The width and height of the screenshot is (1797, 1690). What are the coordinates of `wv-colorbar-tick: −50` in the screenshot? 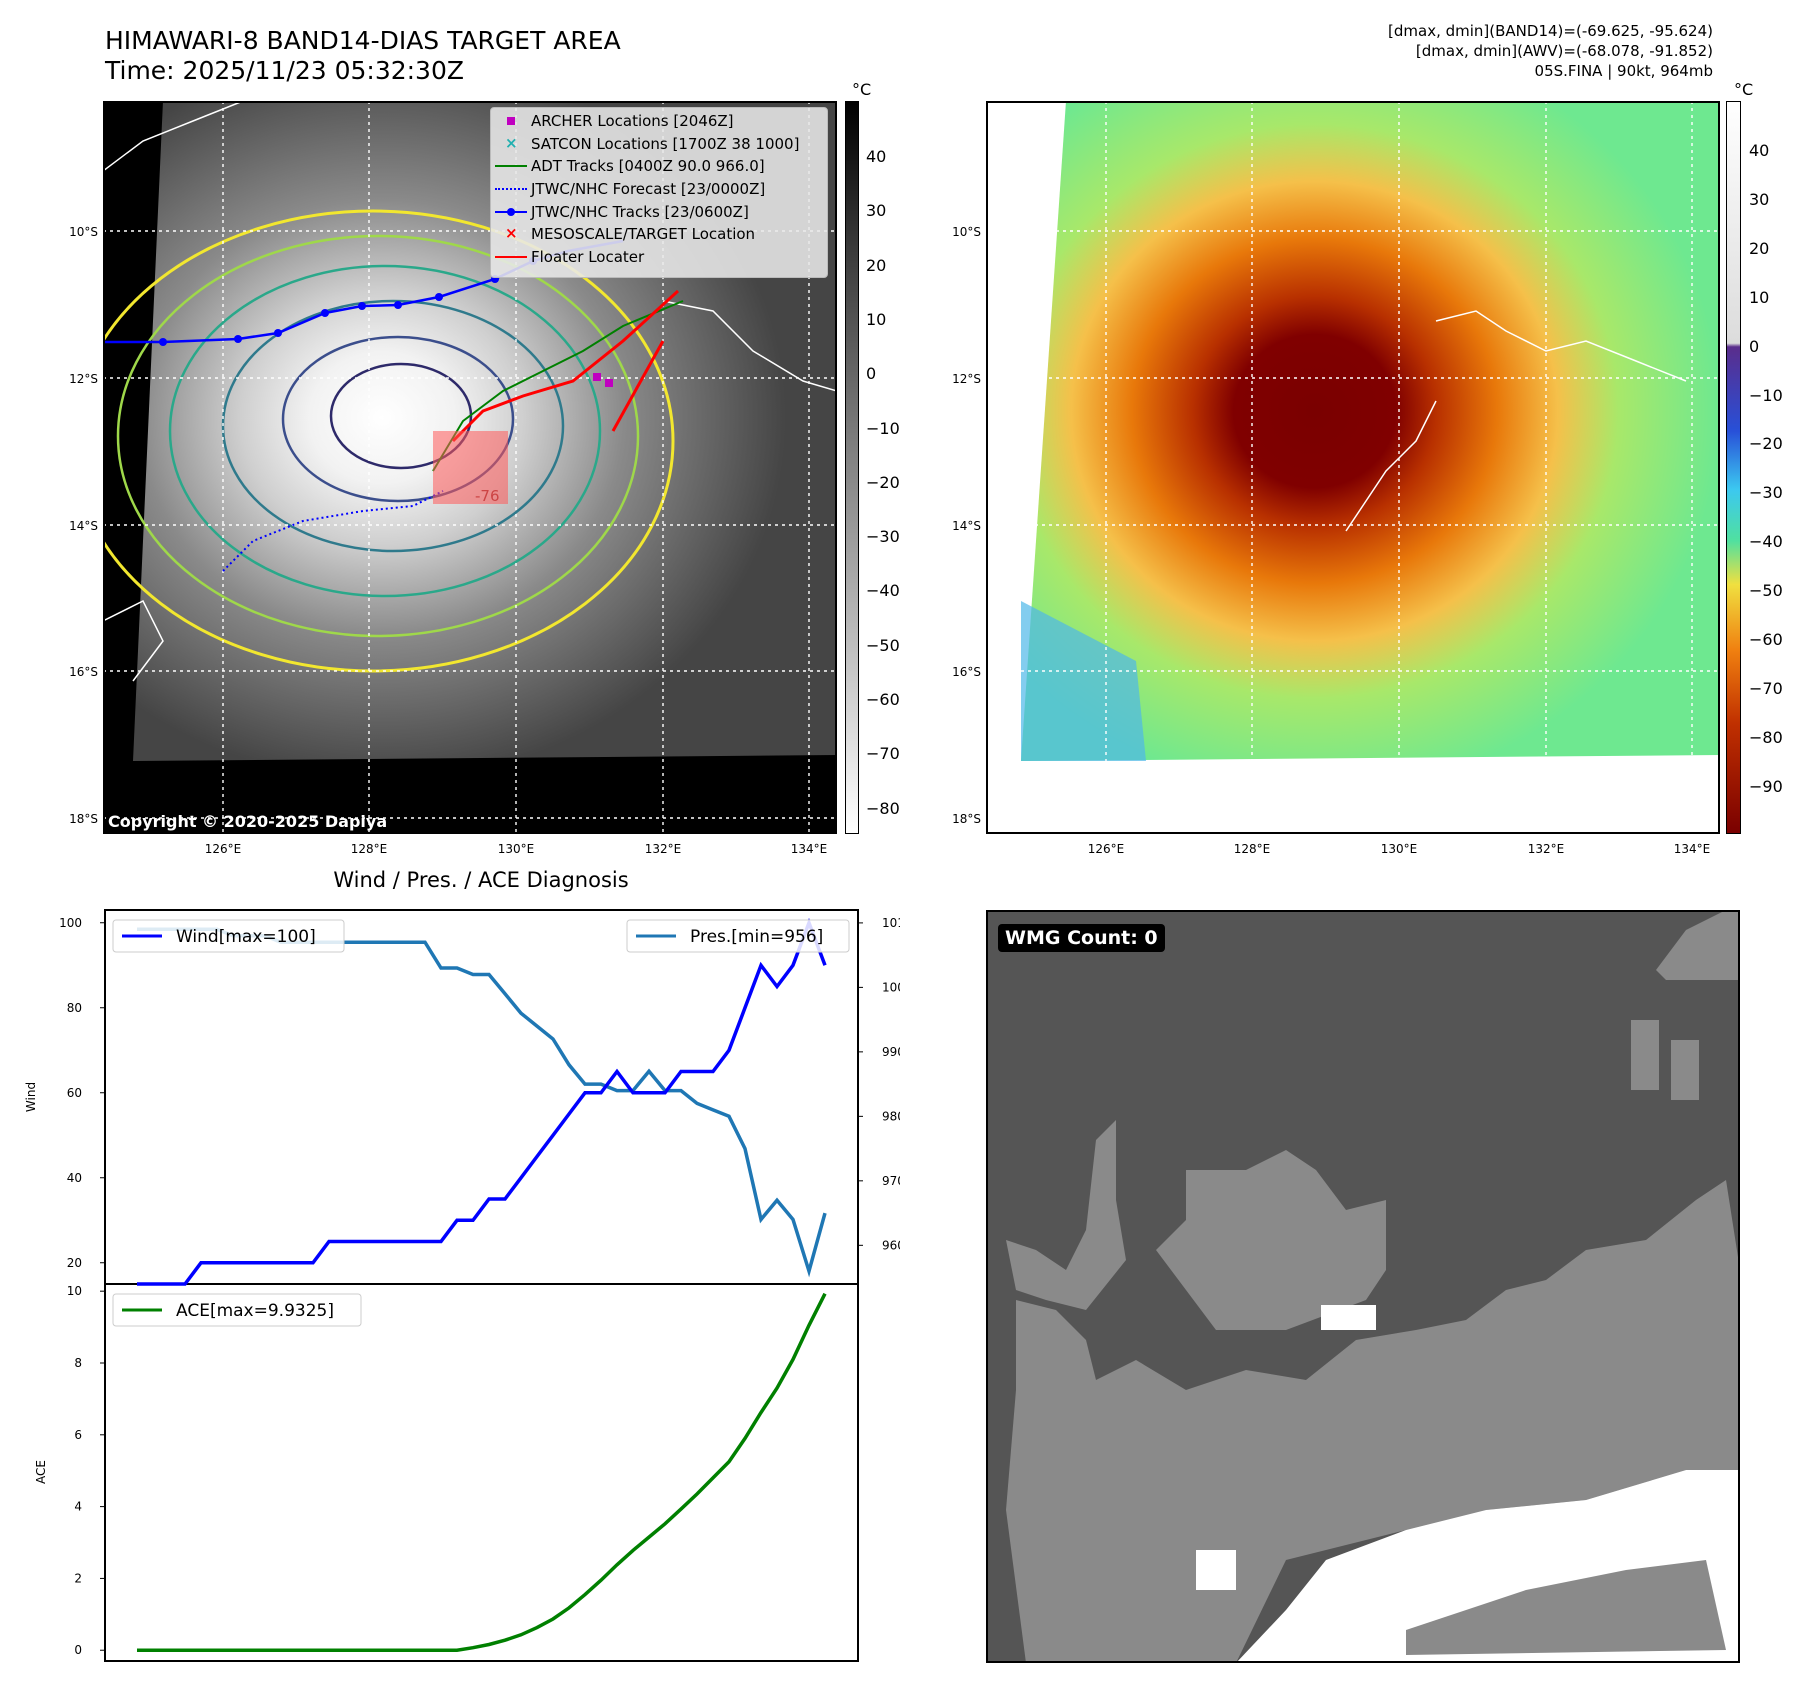 It's located at (1766, 591).